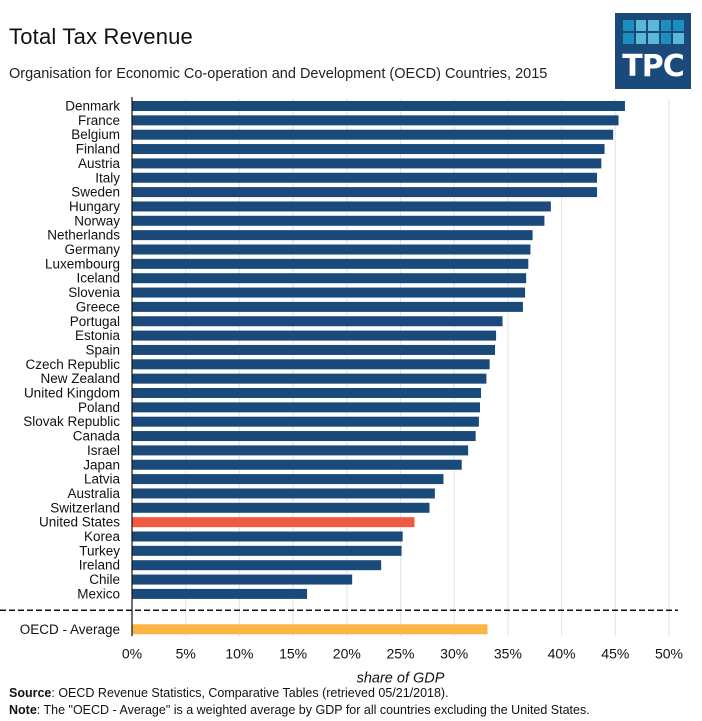 The width and height of the screenshot is (702, 721). Describe the element at coordinates (80, 378) in the screenshot. I see `category-label: New Zealand` at that location.